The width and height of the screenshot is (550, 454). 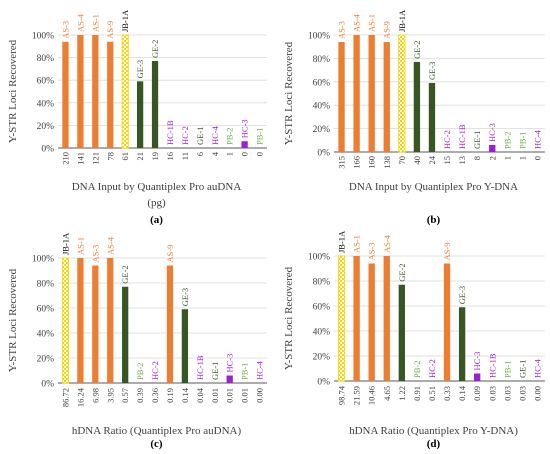 What do you see at coordinates (157, 187) in the screenshot?
I see `x-axis-title-line: DNA Input by Quantiplex Pro auDNA` at bounding box center [157, 187].